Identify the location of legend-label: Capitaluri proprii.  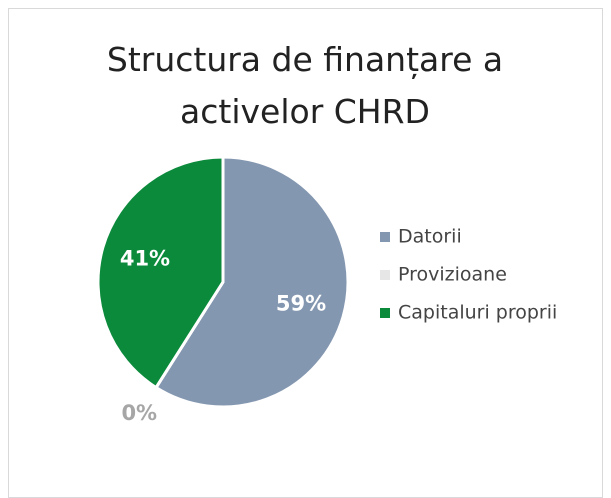
(477, 313).